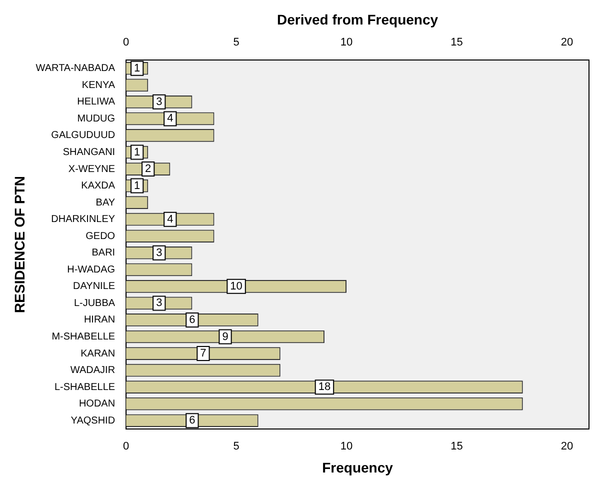  I want to click on y-tick-label: MUDUG, so click(96, 118).